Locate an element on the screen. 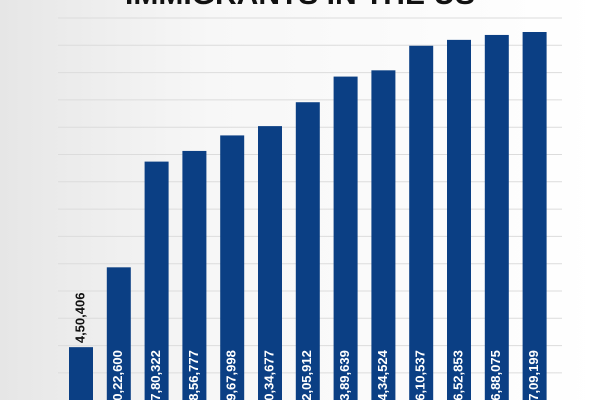 The height and width of the screenshot is (400, 600). value-label: 26,52,853 is located at coordinates (457, 375).